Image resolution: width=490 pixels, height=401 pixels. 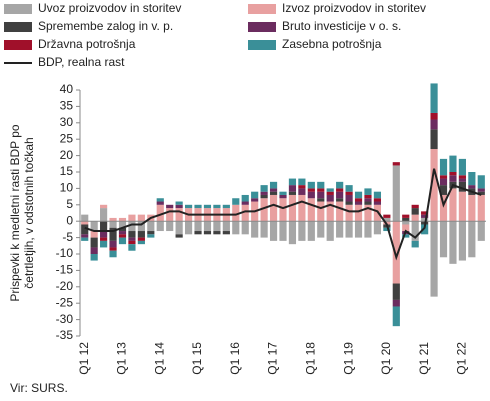 I want to click on x-tick-label: Q1 14, so click(x=159, y=358).